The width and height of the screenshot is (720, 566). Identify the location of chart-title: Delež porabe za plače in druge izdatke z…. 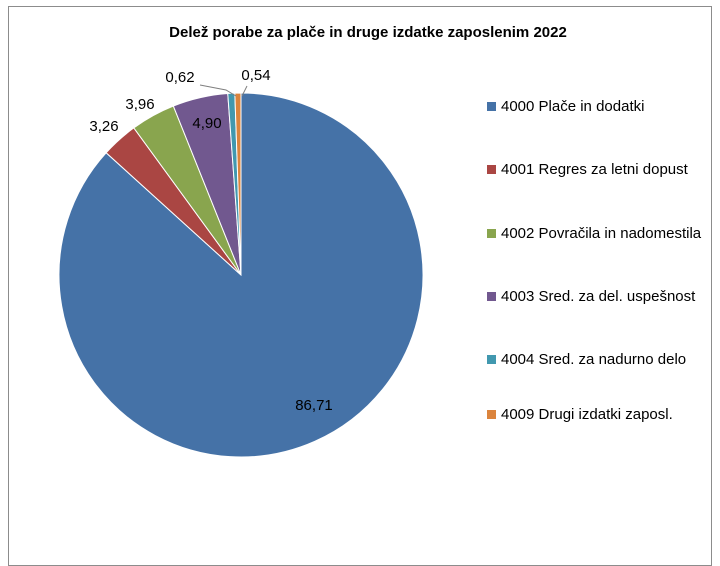
(368, 32).